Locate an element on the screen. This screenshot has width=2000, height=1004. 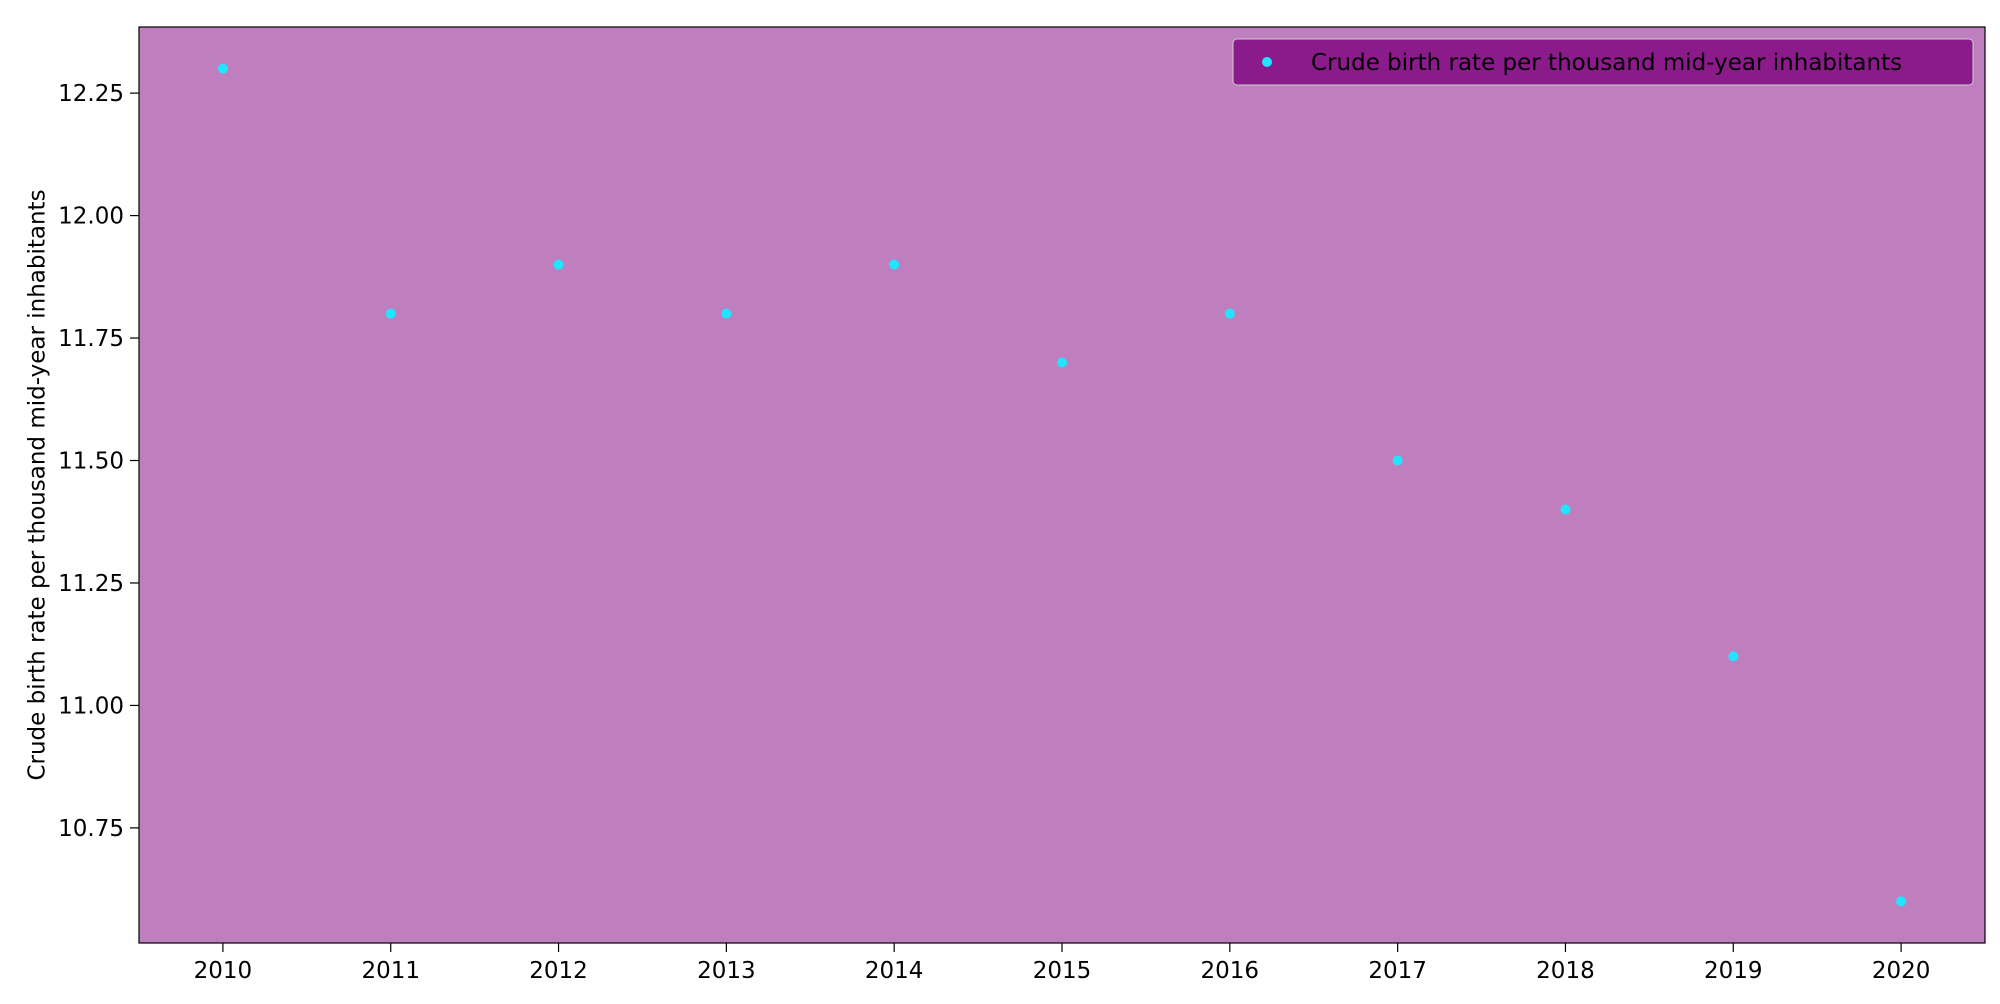
x-tick-label: 2015 is located at coordinates (1062, 971).